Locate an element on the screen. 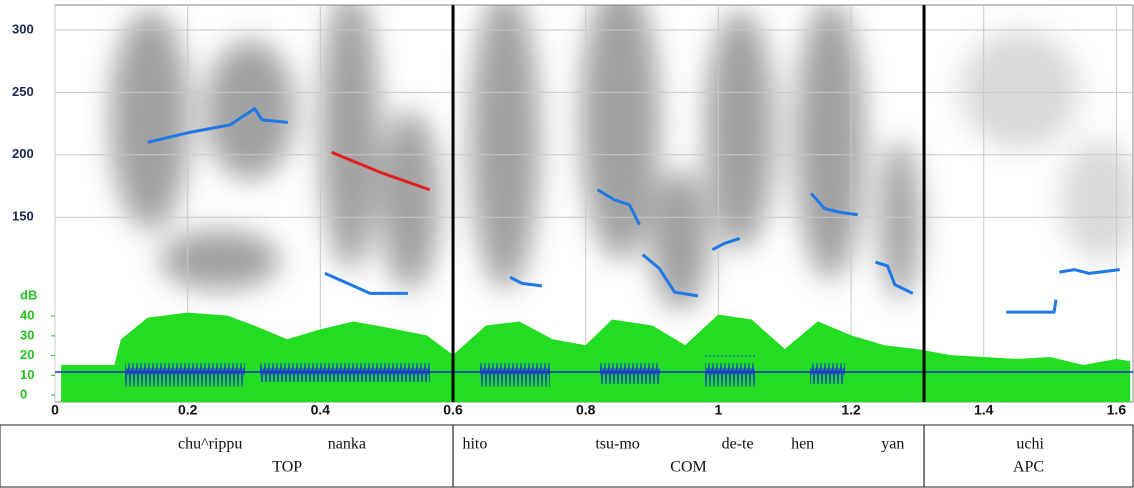 Image resolution: width=1134 pixels, height=488 pixels. tier-label: APC is located at coordinates (1028, 467).